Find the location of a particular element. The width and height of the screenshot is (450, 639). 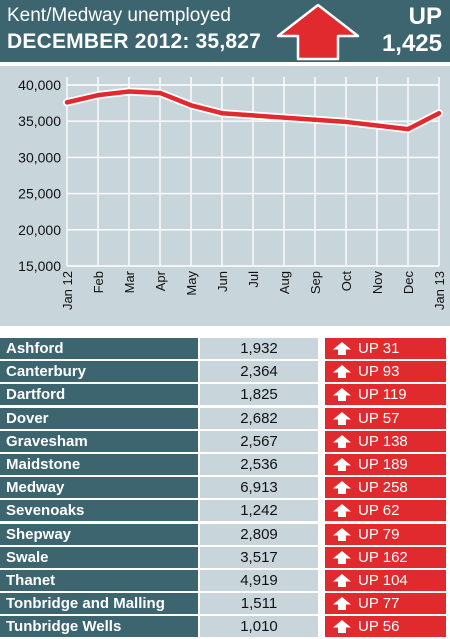

district-name: Shepway is located at coordinates (99, 534).